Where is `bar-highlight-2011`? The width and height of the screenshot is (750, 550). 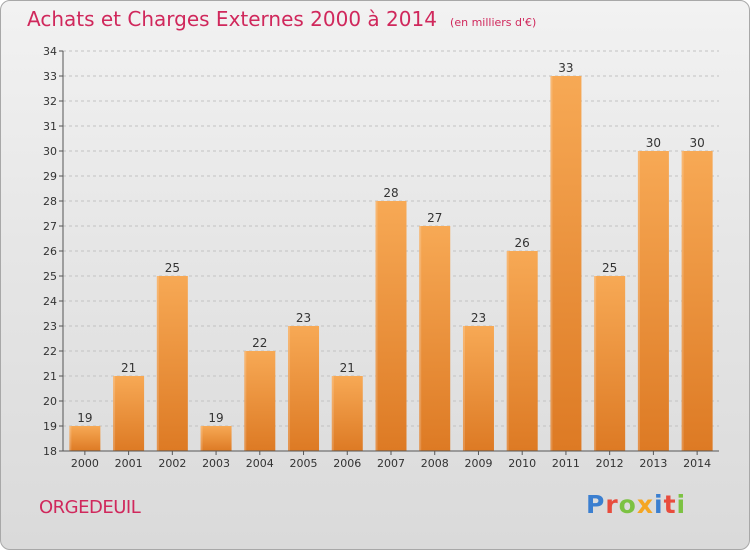
bar-highlight-2011 is located at coordinates (551, 263).